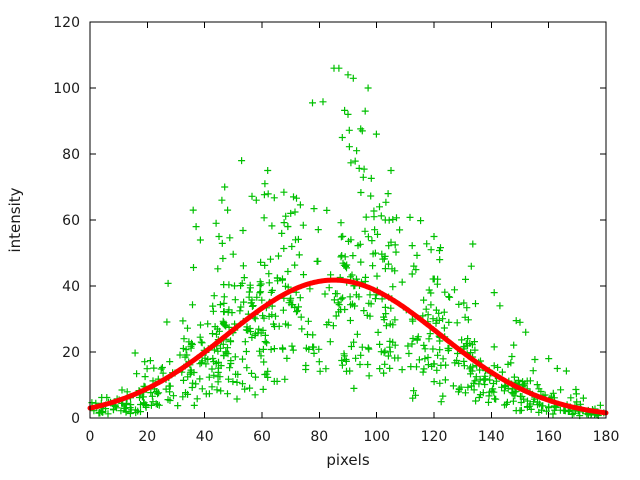  What do you see at coordinates (491, 437) in the screenshot?
I see `x-tick-label: 140` at bounding box center [491, 437].